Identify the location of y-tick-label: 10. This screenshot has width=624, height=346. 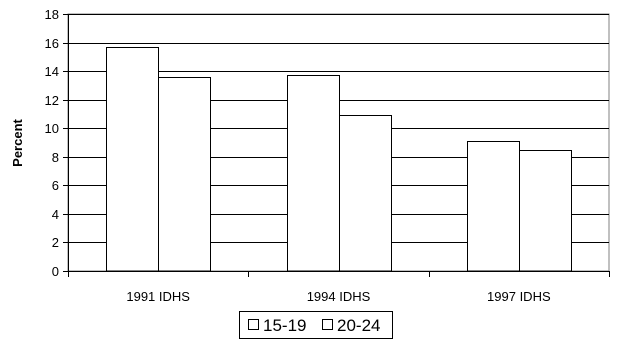
(52, 128).